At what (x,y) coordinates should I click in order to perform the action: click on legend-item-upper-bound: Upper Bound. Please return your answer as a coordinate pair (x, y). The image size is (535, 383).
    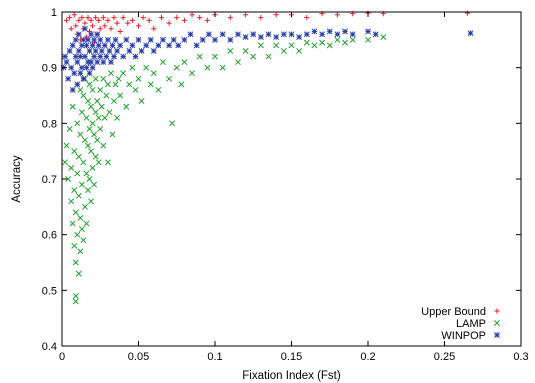
    Looking at the image, I should click on (460, 312).